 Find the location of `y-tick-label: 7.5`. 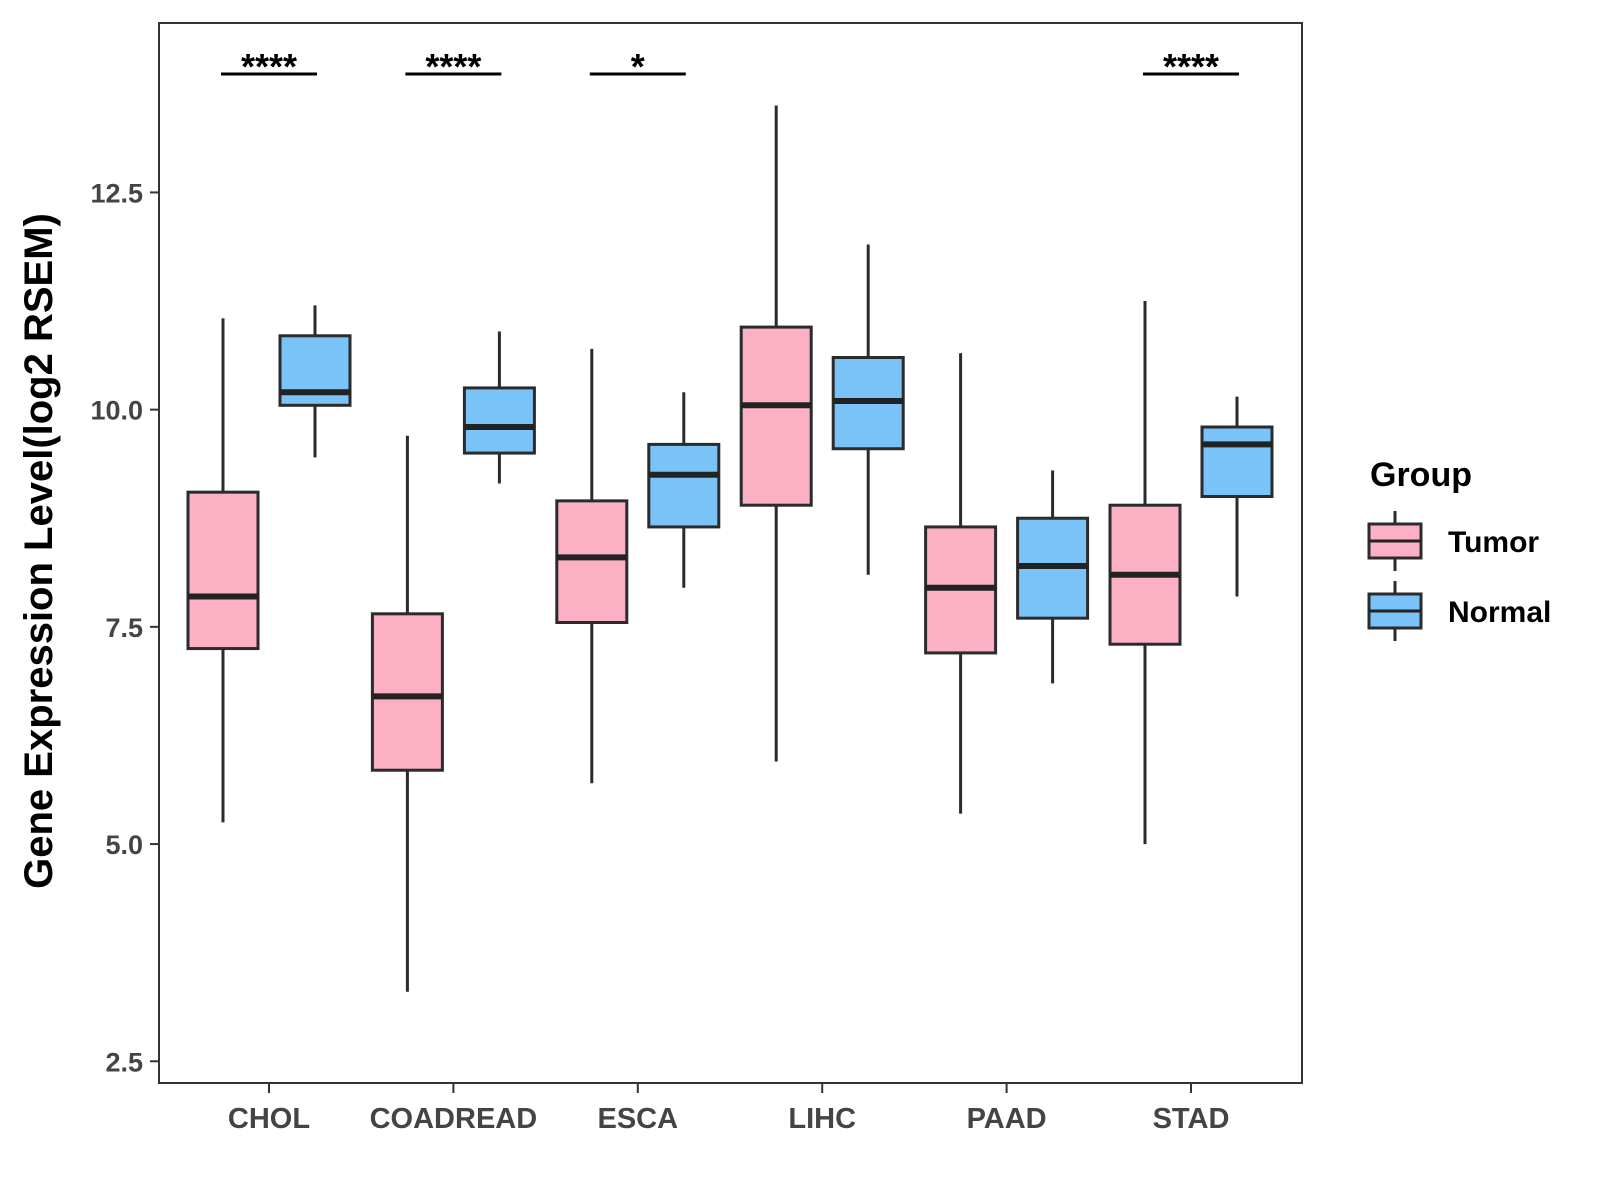

y-tick-label: 7.5 is located at coordinates (124, 628).